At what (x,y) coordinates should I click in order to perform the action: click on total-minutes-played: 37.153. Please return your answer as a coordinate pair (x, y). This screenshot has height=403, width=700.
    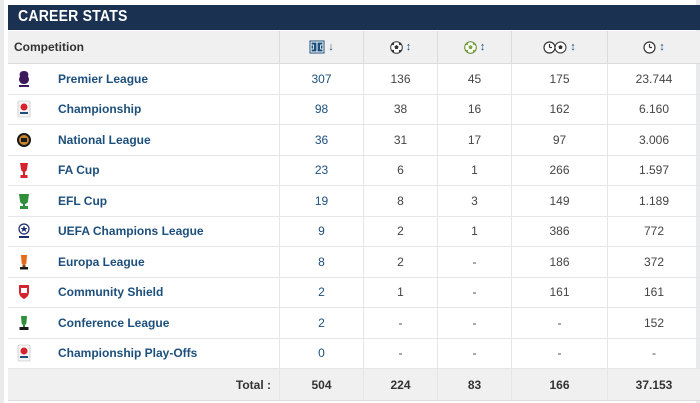
    Looking at the image, I should click on (653, 384).